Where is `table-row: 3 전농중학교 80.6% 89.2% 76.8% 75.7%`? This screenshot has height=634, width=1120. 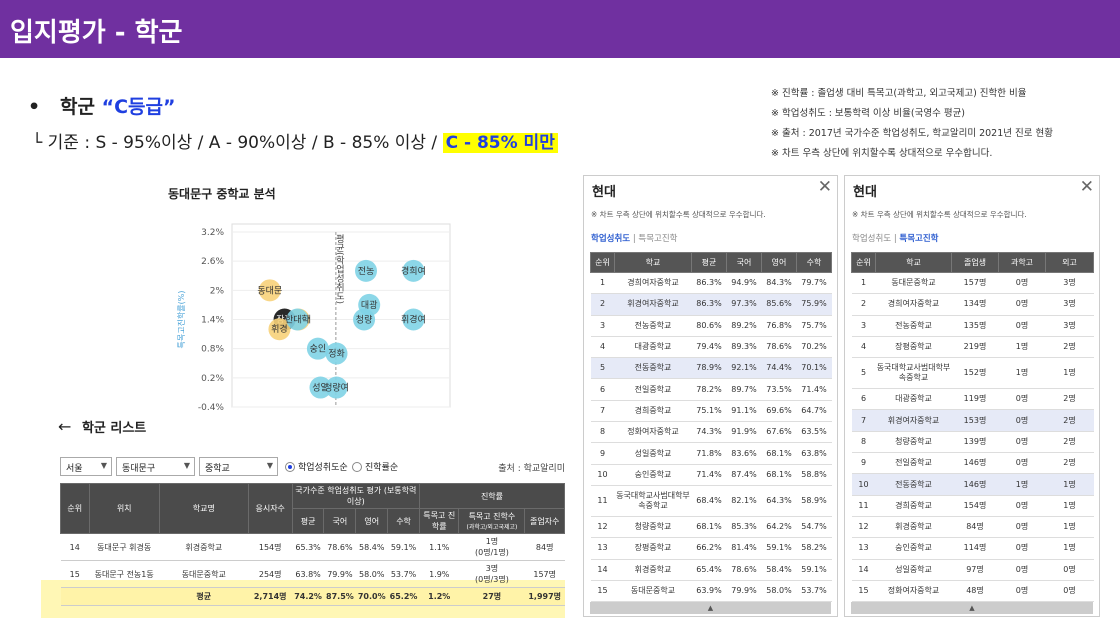
table-row: 3 전농중학교 80.6% 89.2% 76.8% 75.7% is located at coordinates (711, 326).